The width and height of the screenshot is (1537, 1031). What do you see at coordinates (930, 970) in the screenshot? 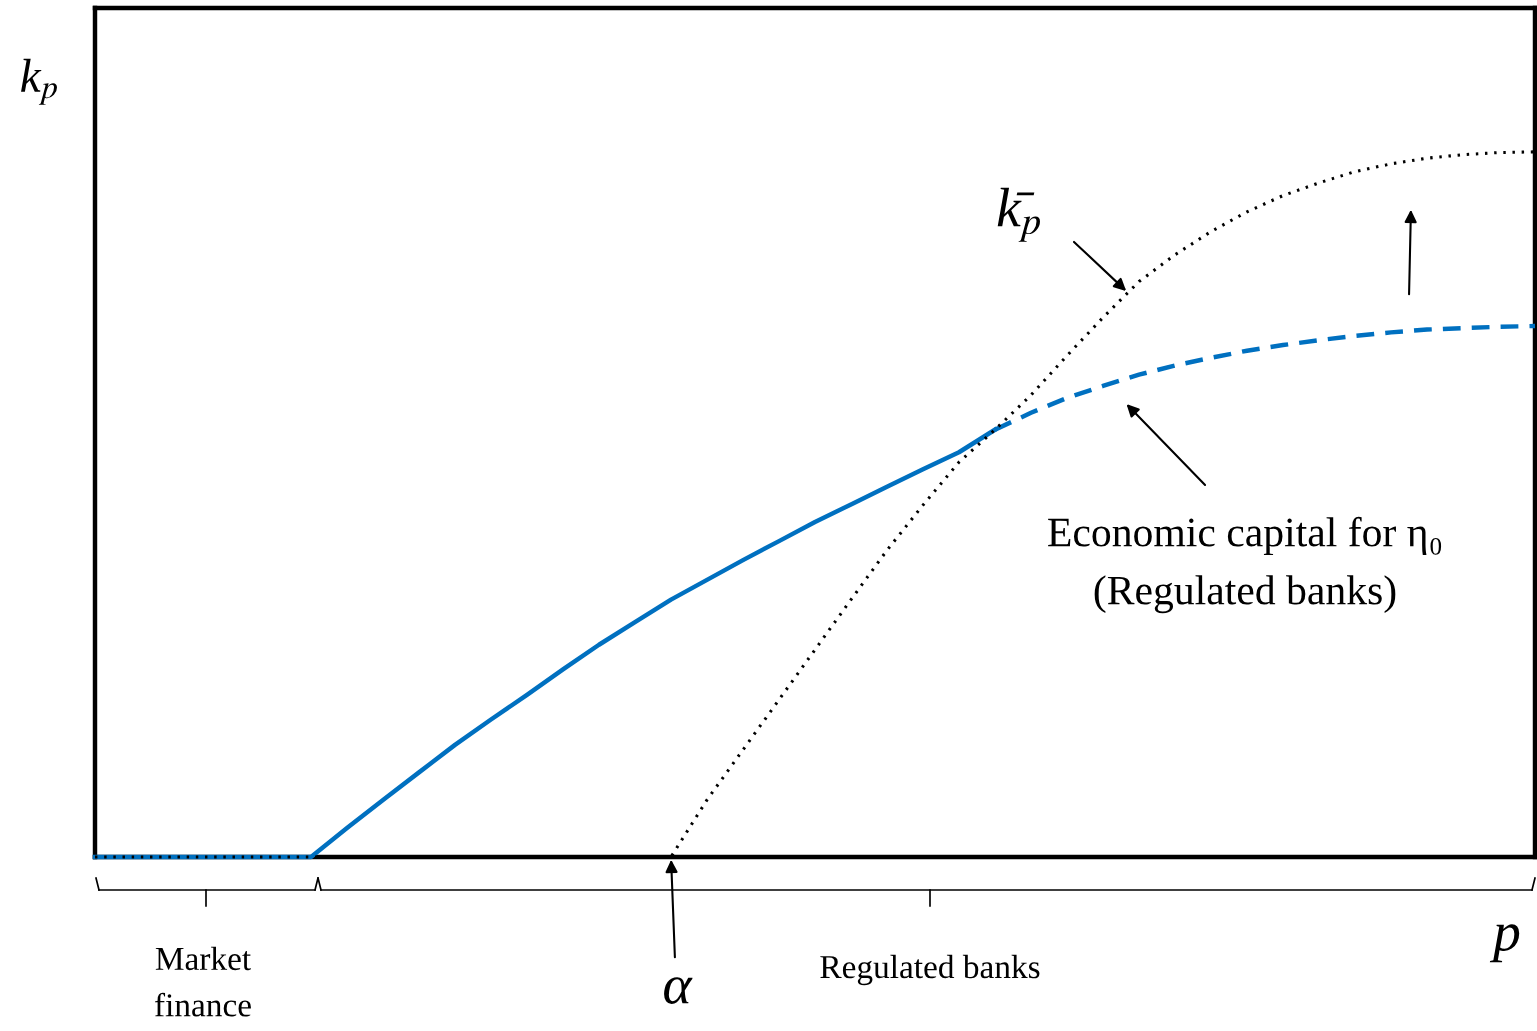
I see `text: Regulated banks` at bounding box center [930, 970].